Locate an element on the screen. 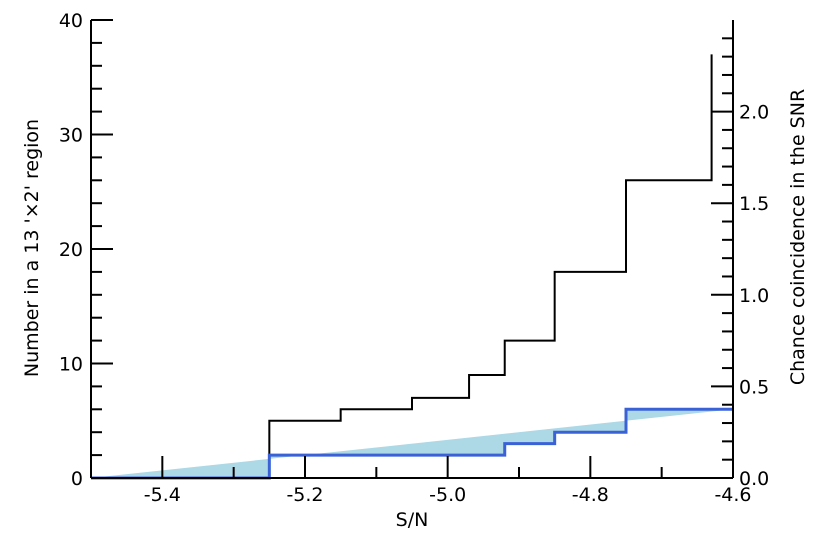  series-1-fill-area is located at coordinates (412, 443).